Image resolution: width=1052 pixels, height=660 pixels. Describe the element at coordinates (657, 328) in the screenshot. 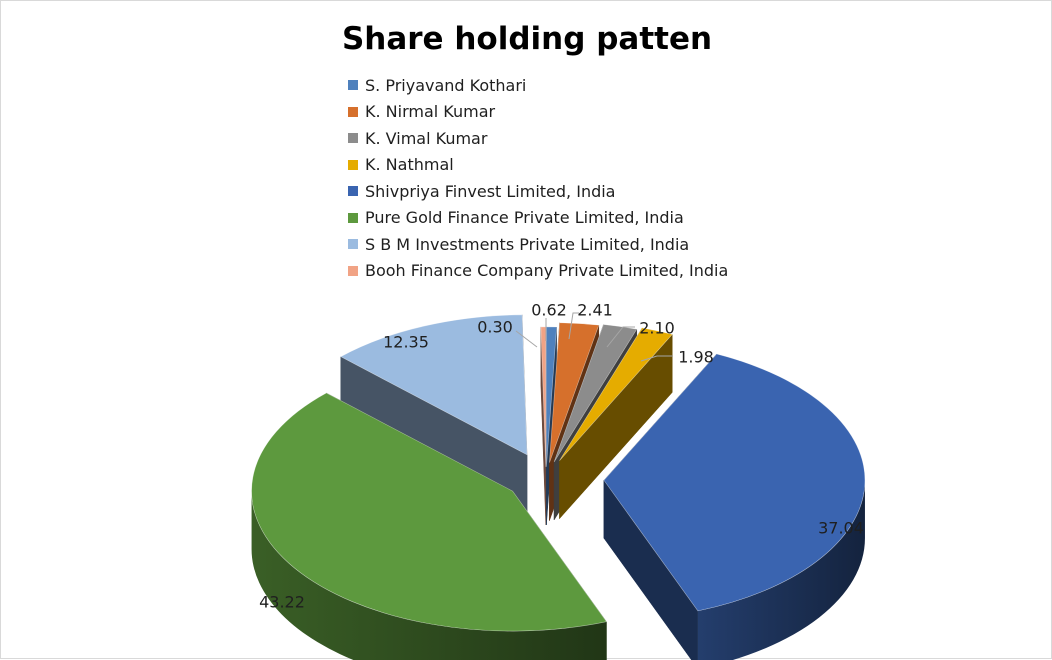

I see `data-label-k-vimal-kumar: 2.10` at that location.